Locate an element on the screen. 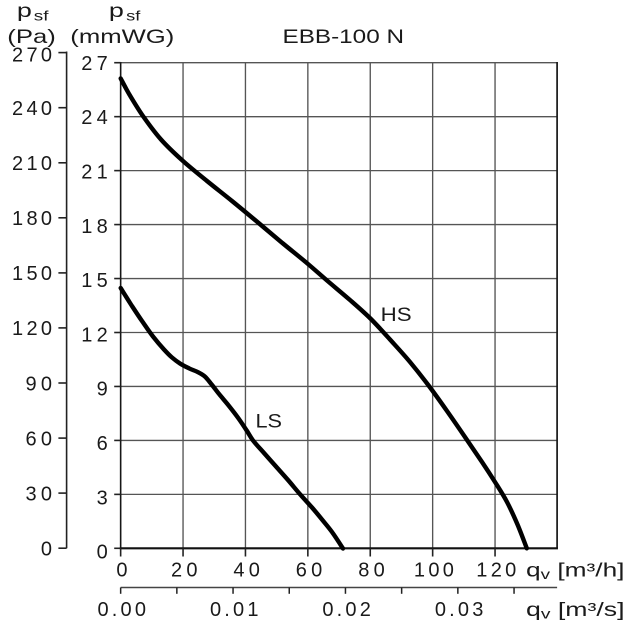 The height and width of the screenshot is (630, 630). svg-text: 100 is located at coordinates (434, 571).